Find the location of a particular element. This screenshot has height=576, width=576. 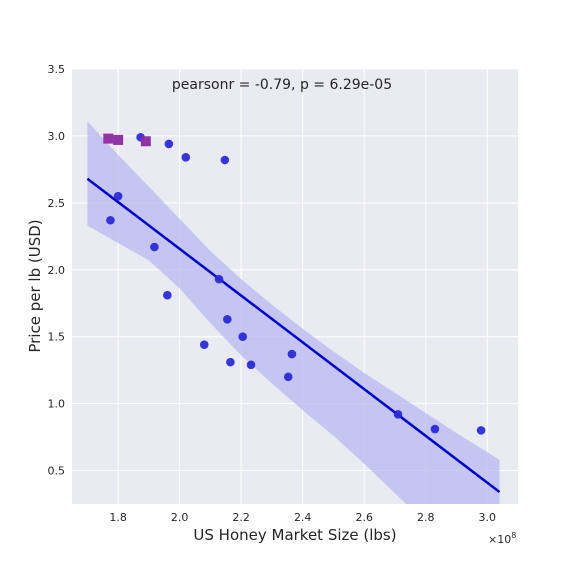

x-offset-label: ×10⁸ is located at coordinates (502, 538).